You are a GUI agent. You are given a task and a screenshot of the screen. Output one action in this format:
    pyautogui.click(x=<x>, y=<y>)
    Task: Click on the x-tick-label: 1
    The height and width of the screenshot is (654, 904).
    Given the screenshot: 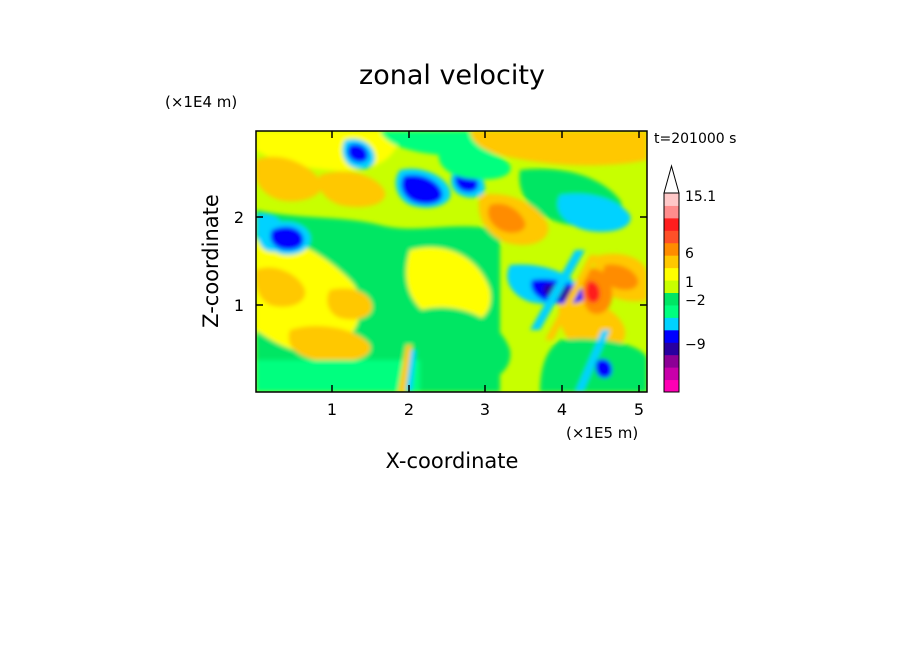 What is the action you would take?
    pyautogui.click(x=332, y=409)
    